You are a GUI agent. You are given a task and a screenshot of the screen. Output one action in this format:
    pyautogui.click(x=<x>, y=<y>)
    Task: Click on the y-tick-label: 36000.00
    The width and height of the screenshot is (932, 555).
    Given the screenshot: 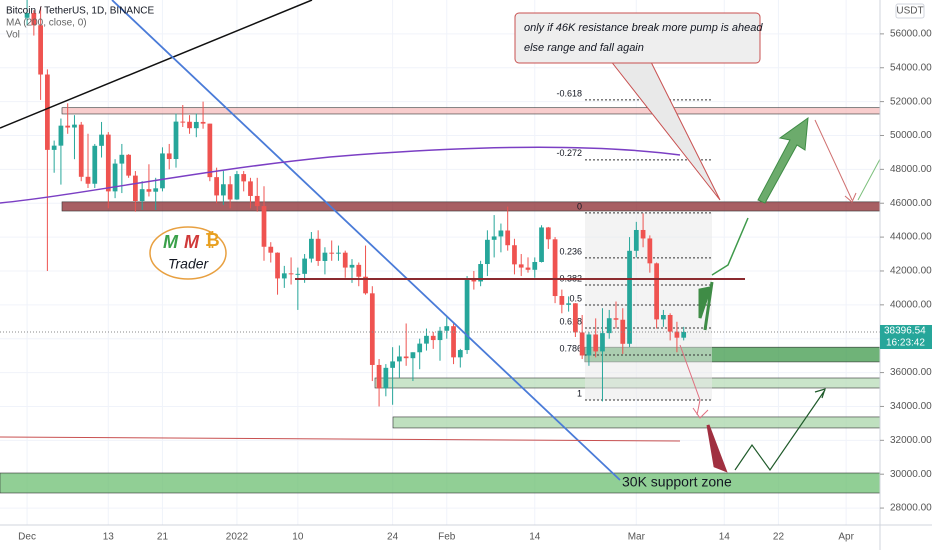 What is the action you would take?
    pyautogui.click(x=911, y=372)
    